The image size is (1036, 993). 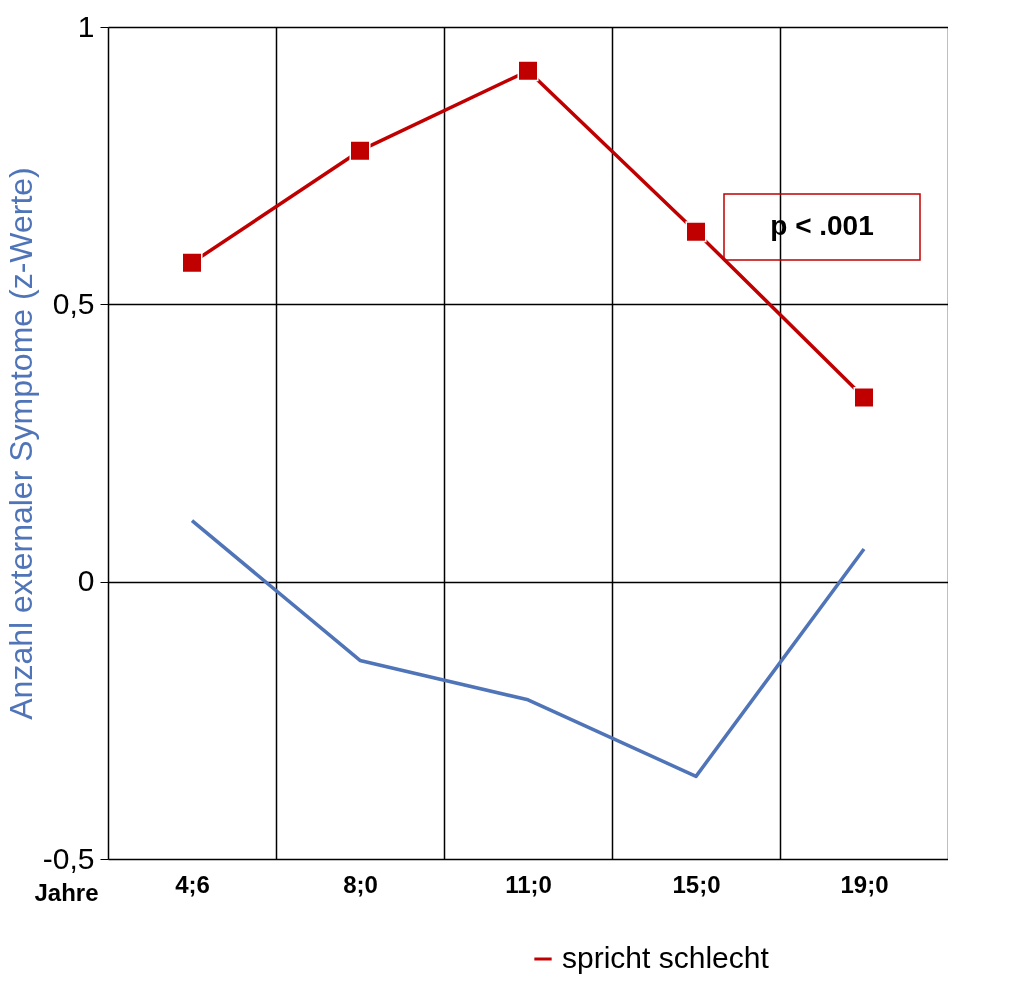 What do you see at coordinates (360, 884) in the screenshot?
I see `x-tick-label: 8;0` at bounding box center [360, 884].